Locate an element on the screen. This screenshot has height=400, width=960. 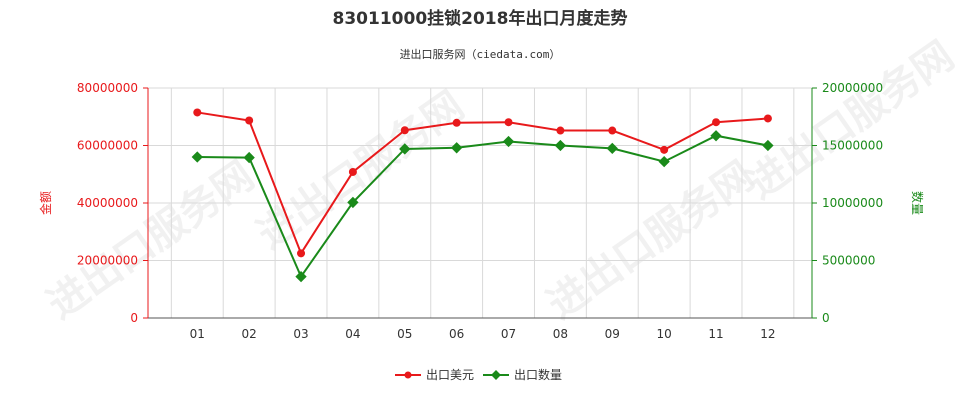
right-tick-label: 0 is located at coordinates (826, 318).